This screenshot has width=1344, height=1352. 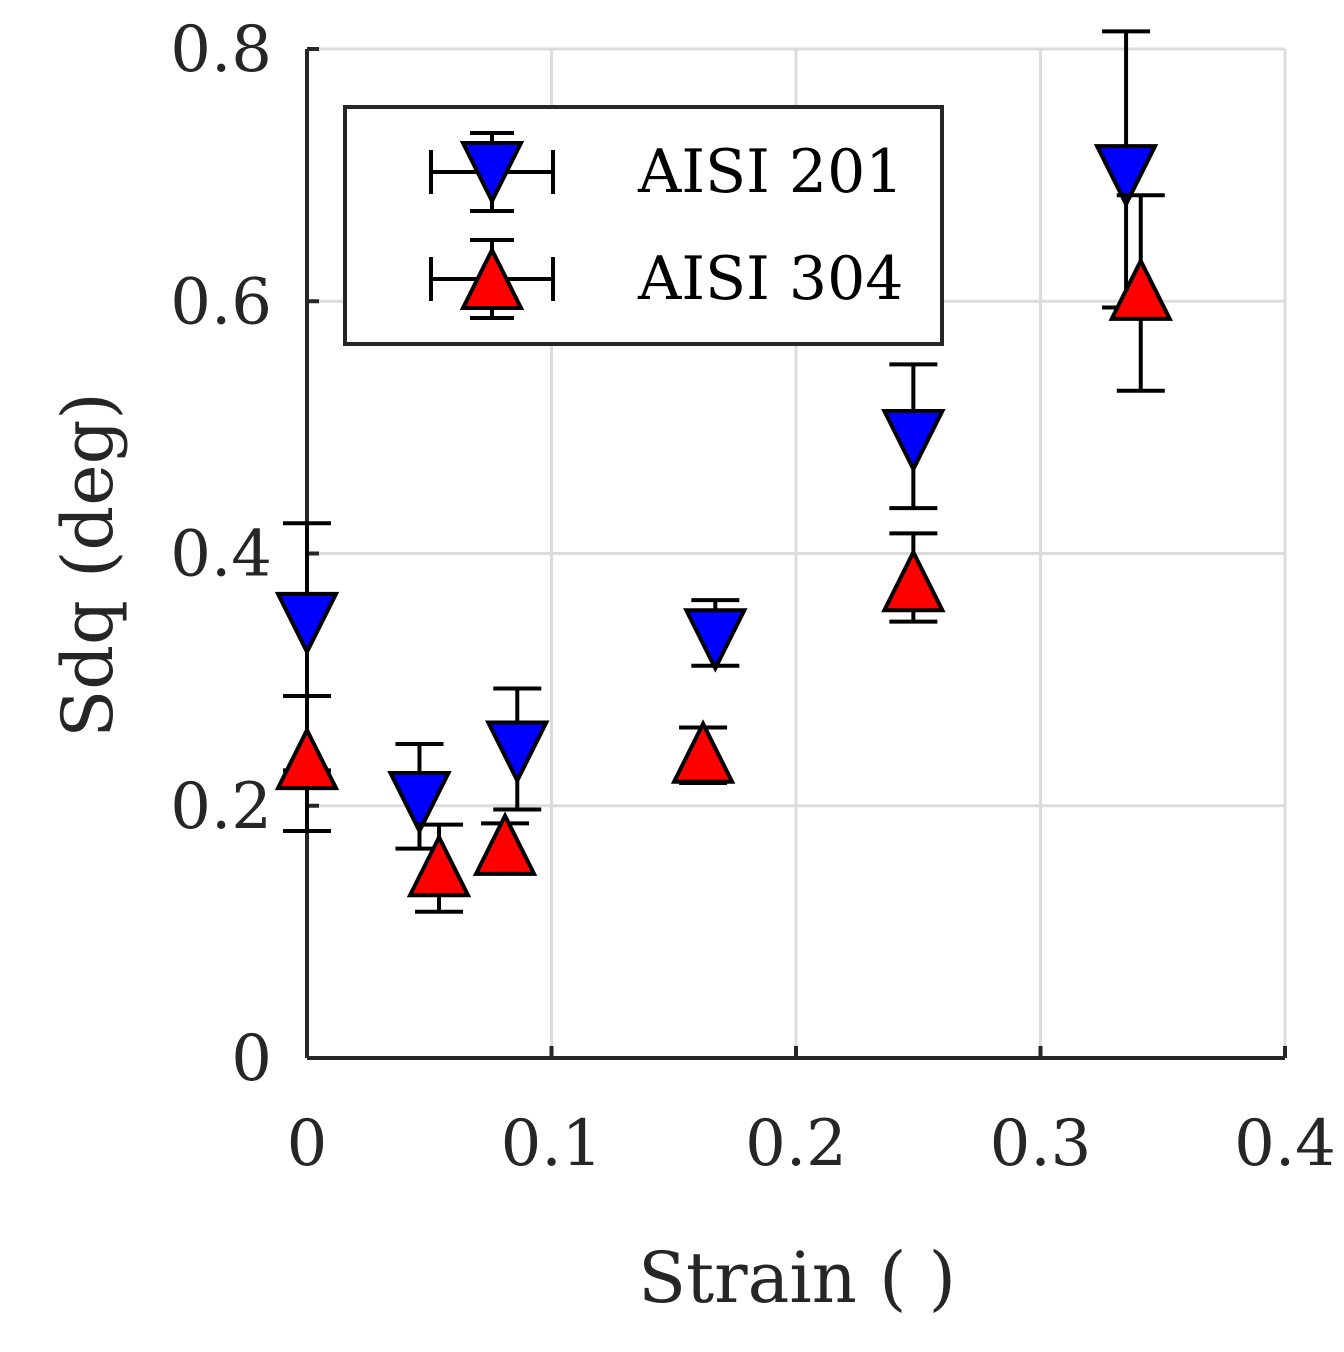 What do you see at coordinates (221, 807) in the screenshot?
I see `y-tick-label: 0.2` at bounding box center [221, 807].